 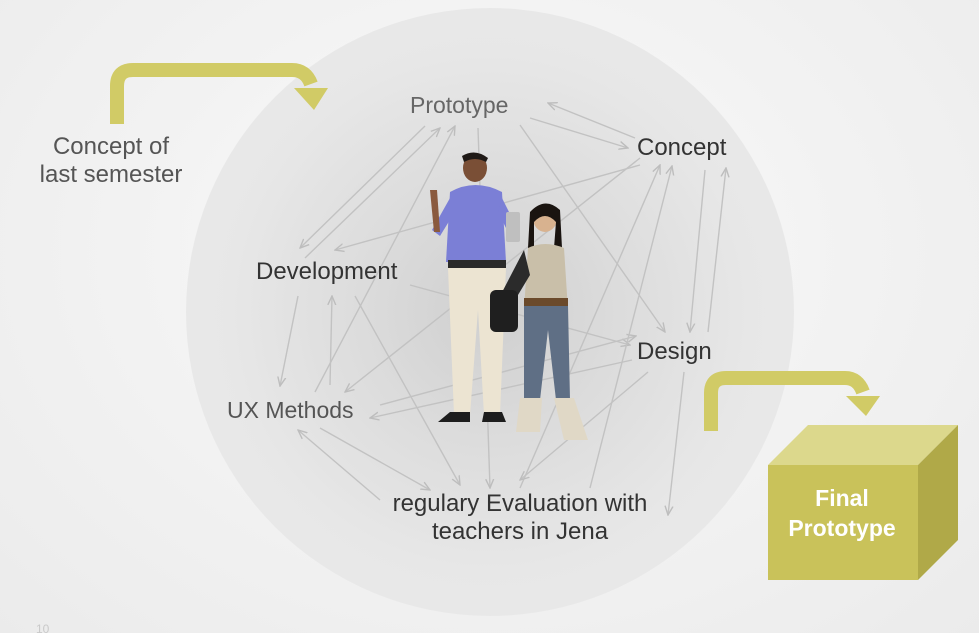 What do you see at coordinates (331, 341) in the screenshot?
I see `edge-ux-development` at bounding box center [331, 341].